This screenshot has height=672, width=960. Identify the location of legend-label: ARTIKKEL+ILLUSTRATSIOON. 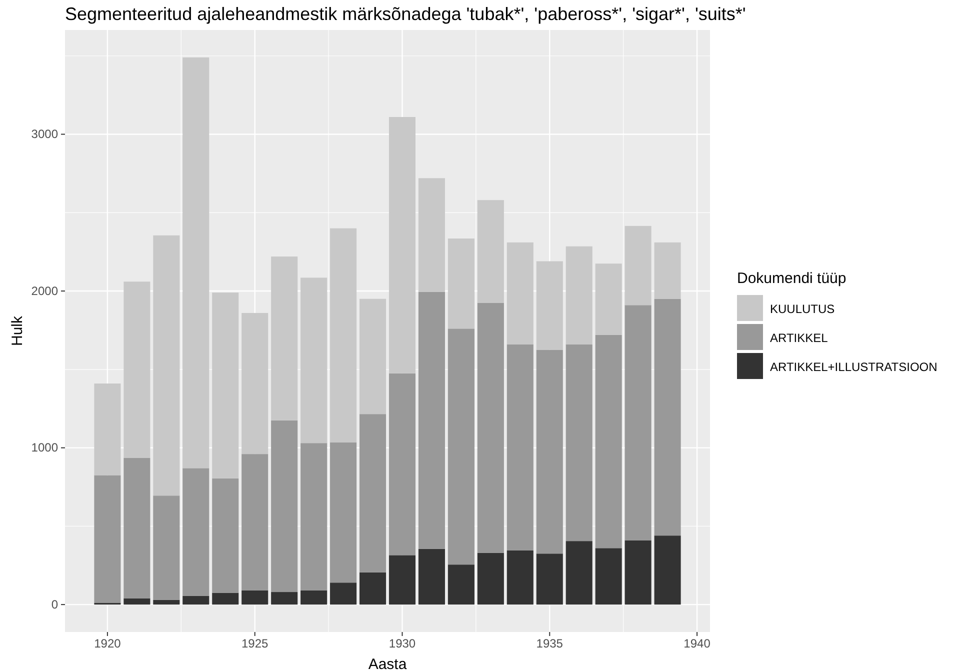
(854, 367).